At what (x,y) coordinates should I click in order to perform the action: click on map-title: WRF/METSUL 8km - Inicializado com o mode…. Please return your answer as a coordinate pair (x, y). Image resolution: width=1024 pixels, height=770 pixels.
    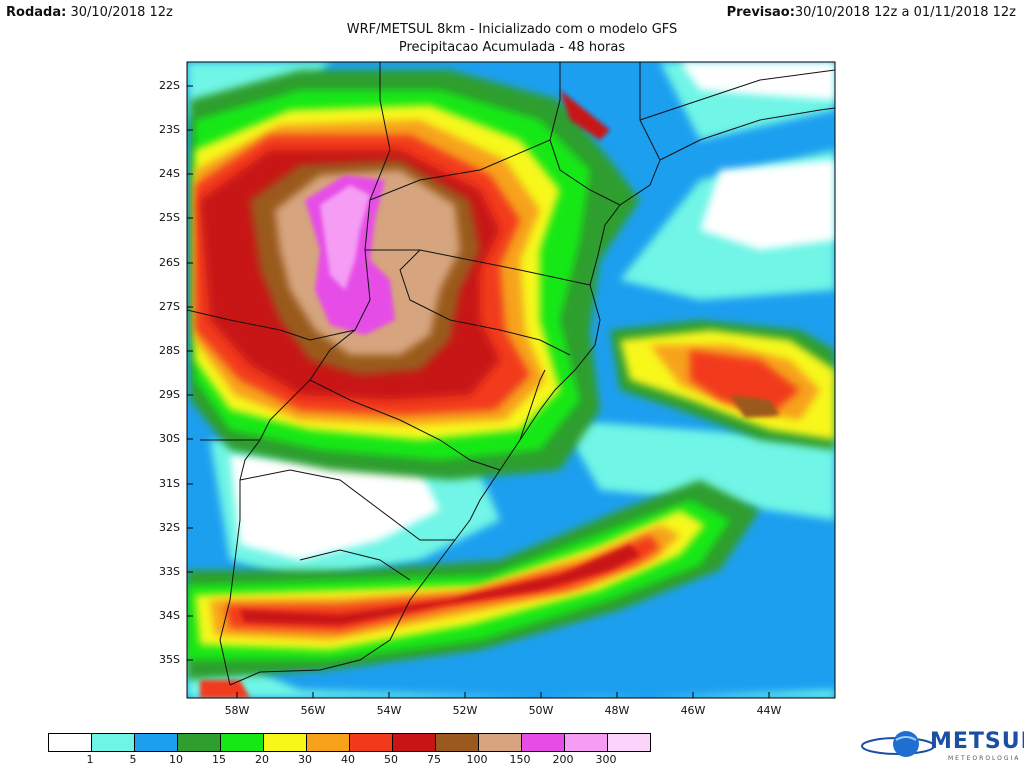
    Looking at the image, I should click on (512, 29).